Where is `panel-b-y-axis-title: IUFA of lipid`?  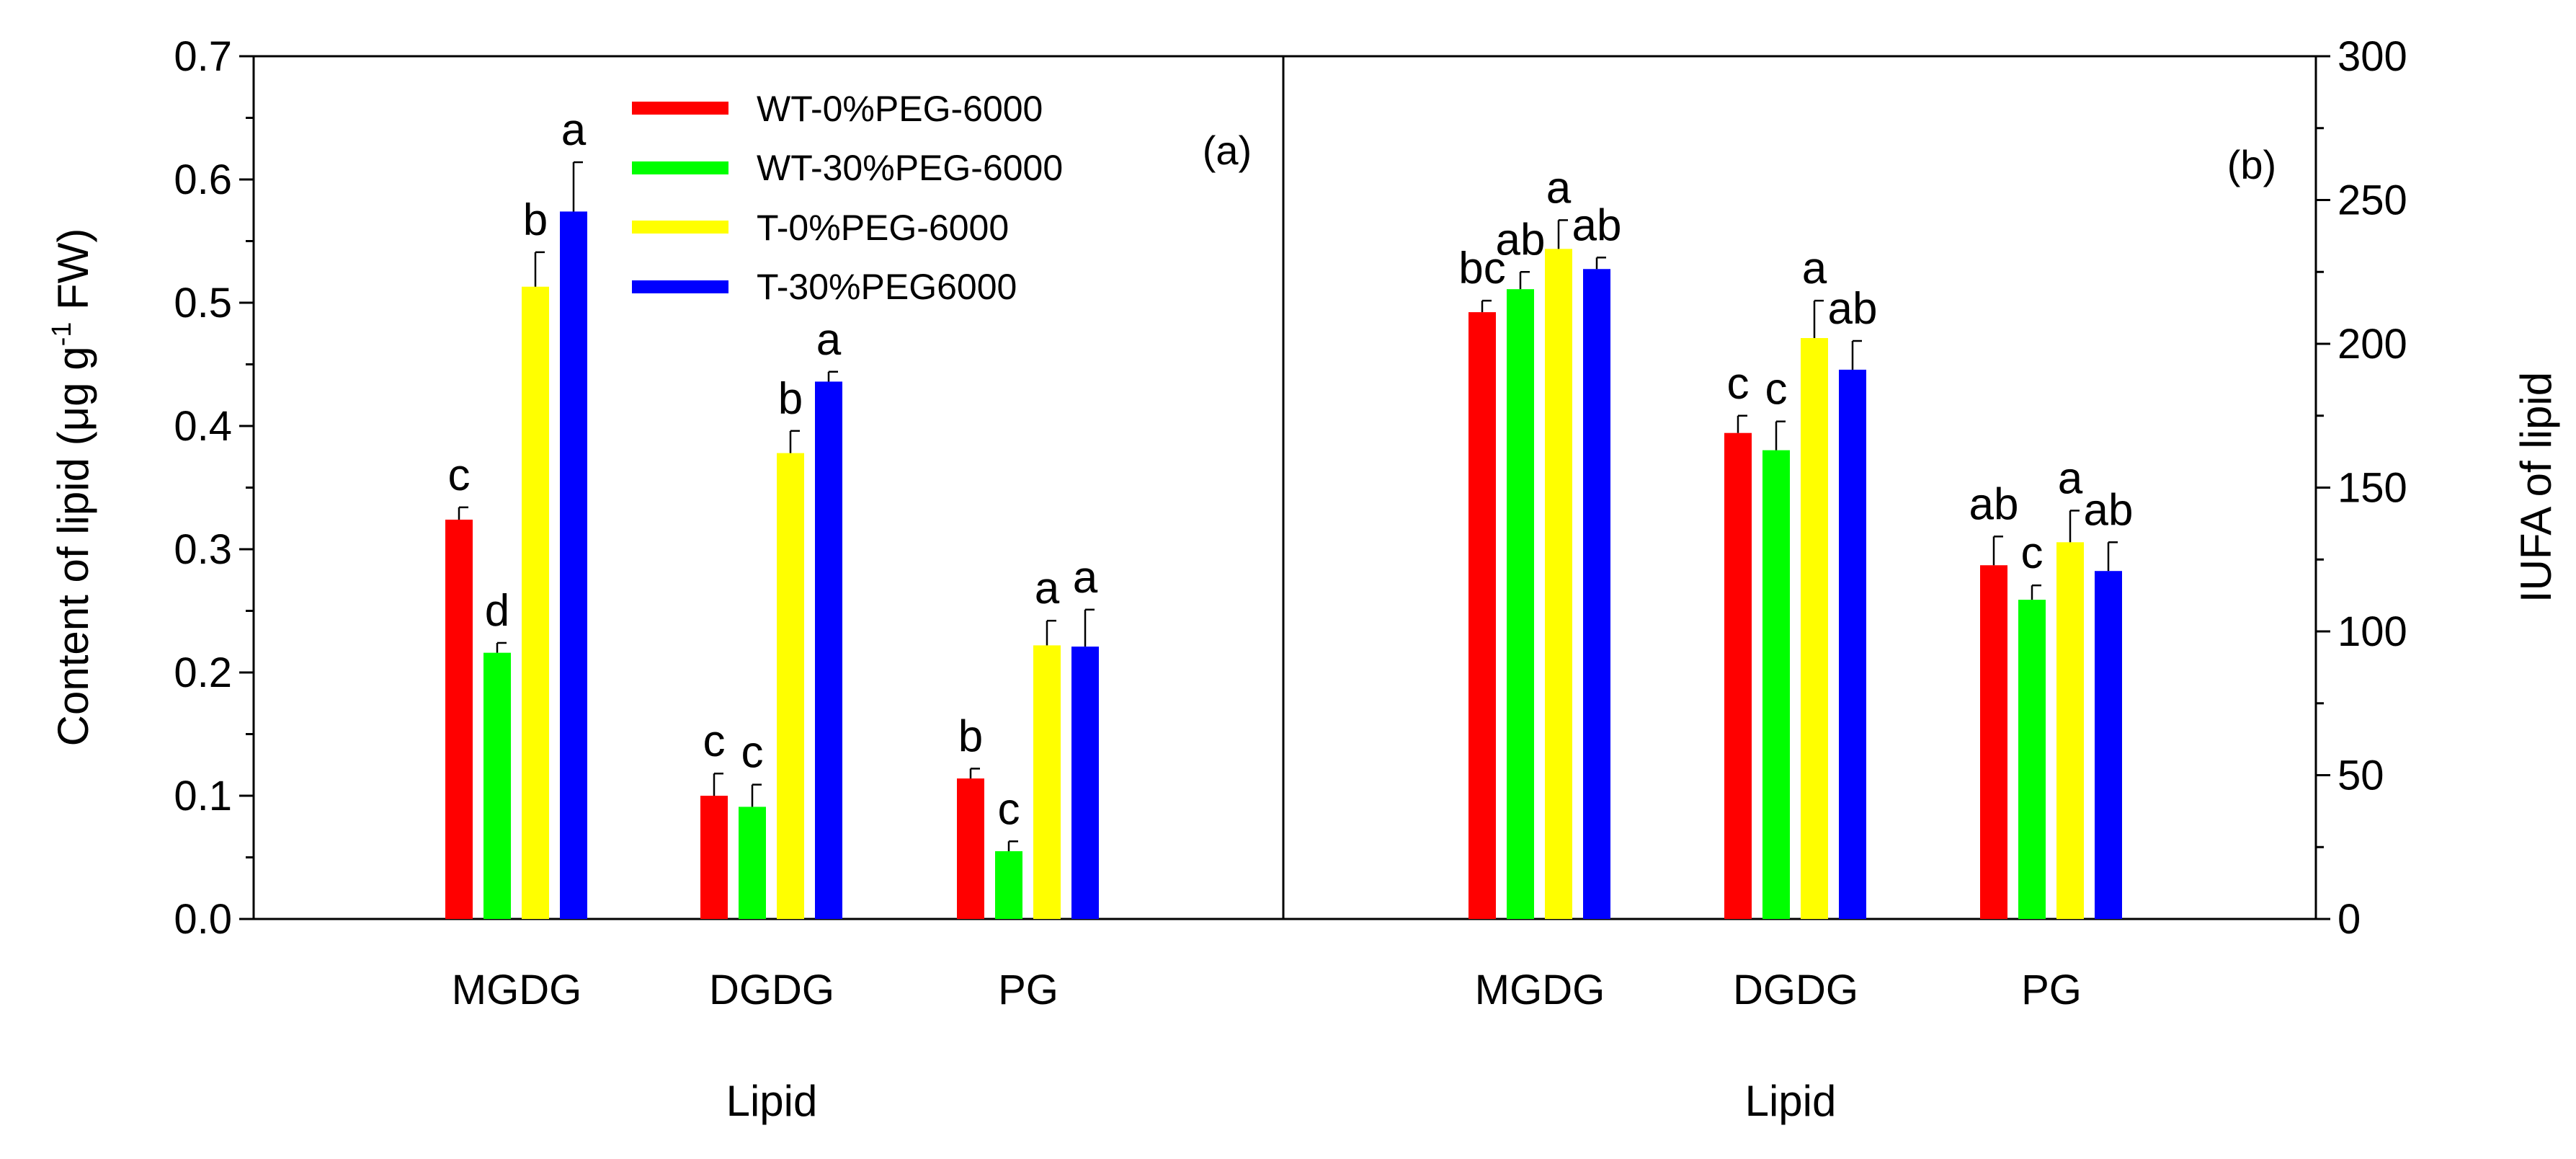 panel-b-y-axis-title: IUFA of lipid is located at coordinates (2536, 488).